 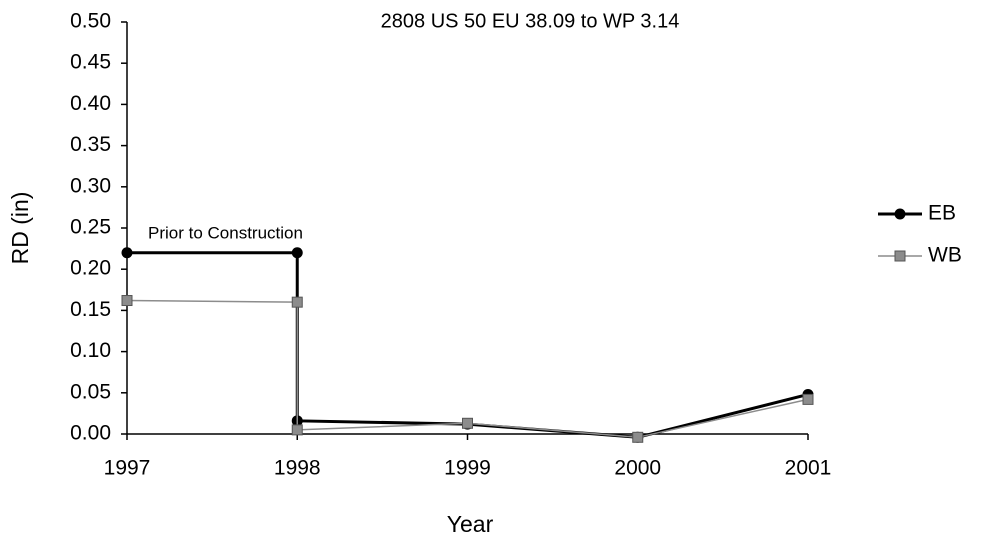 What do you see at coordinates (90, 309) in the screenshot?
I see `y-tick-label: 0.15` at bounding box center [90, 309].